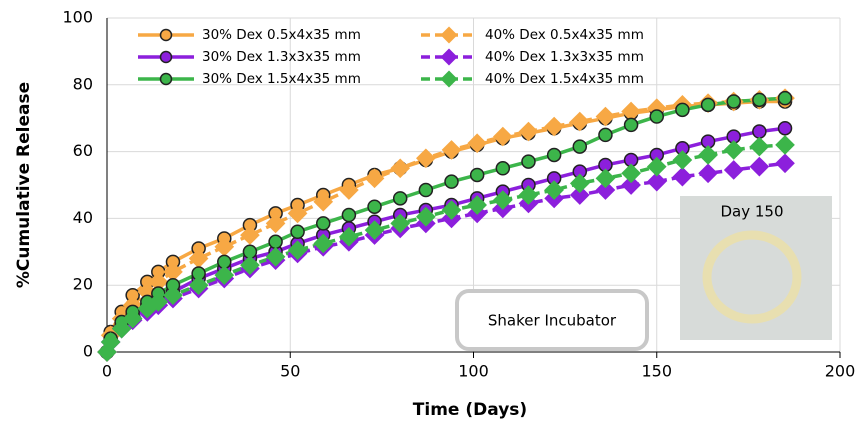 The image size is (863, 425). Describe the element at coordinates (752, 277) in the screenshot. I see `inset-ring` at that location.